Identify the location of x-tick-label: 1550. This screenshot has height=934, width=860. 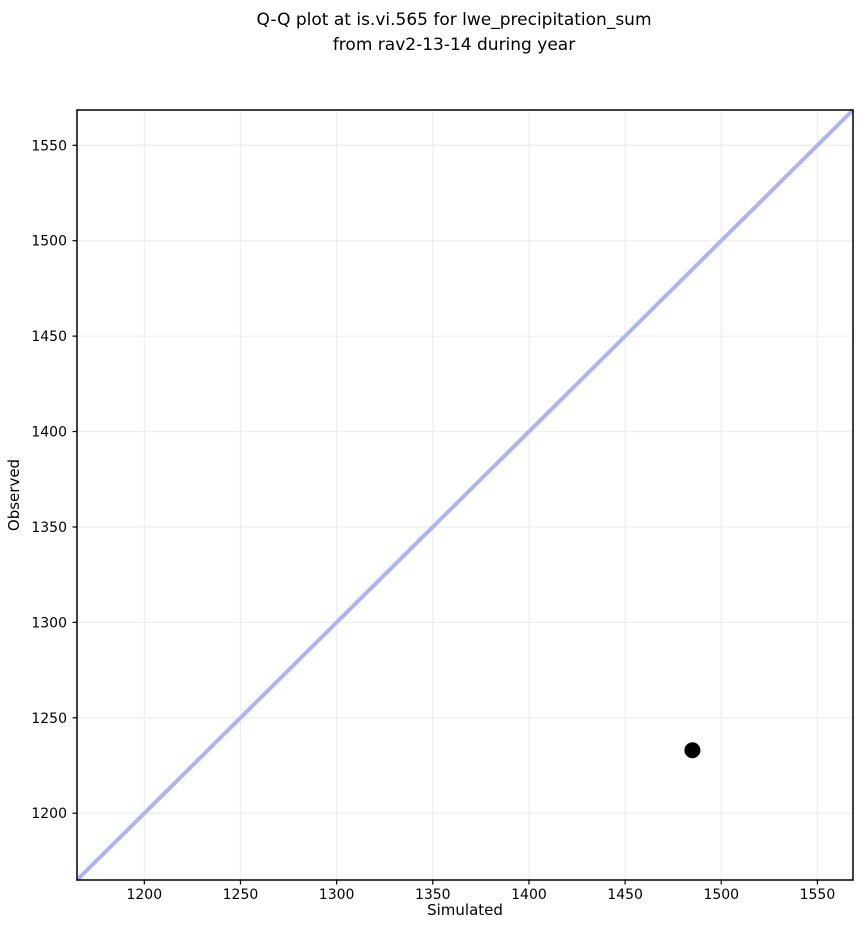
(818, 895).